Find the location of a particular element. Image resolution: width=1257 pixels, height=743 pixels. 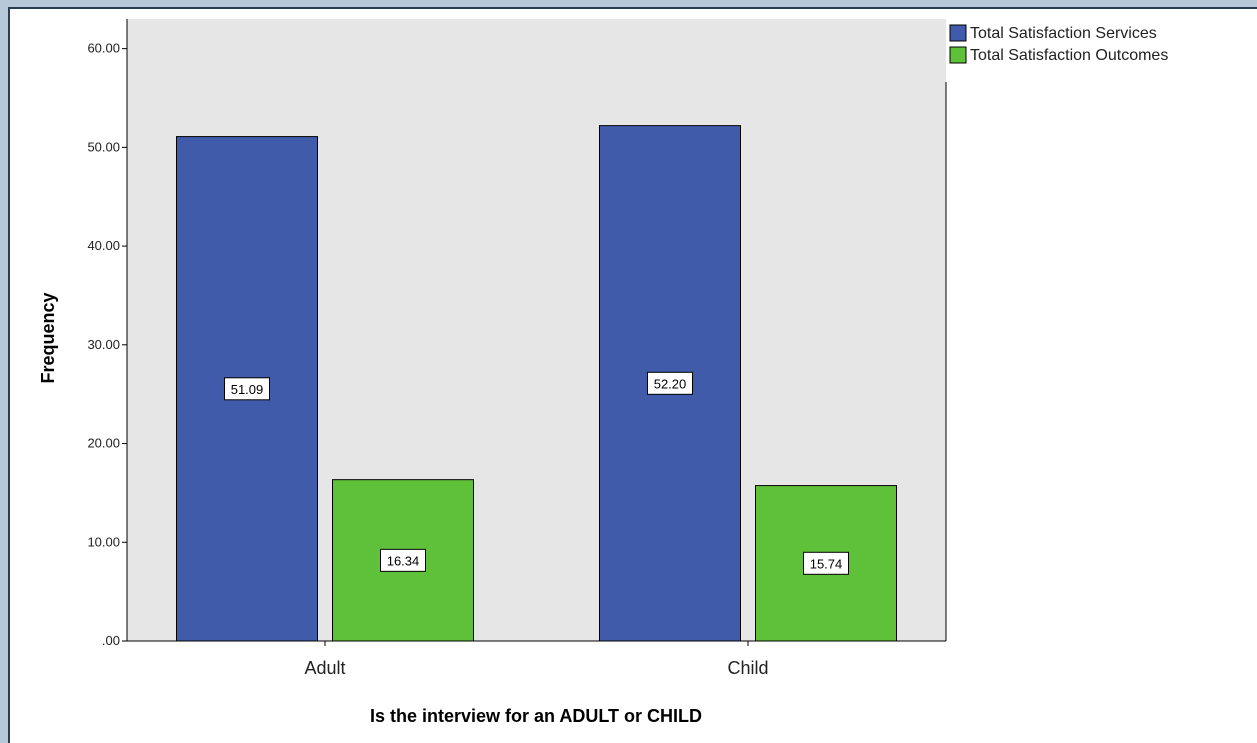

y-tick-label: 40.00 is located at coordinates (103, 245).